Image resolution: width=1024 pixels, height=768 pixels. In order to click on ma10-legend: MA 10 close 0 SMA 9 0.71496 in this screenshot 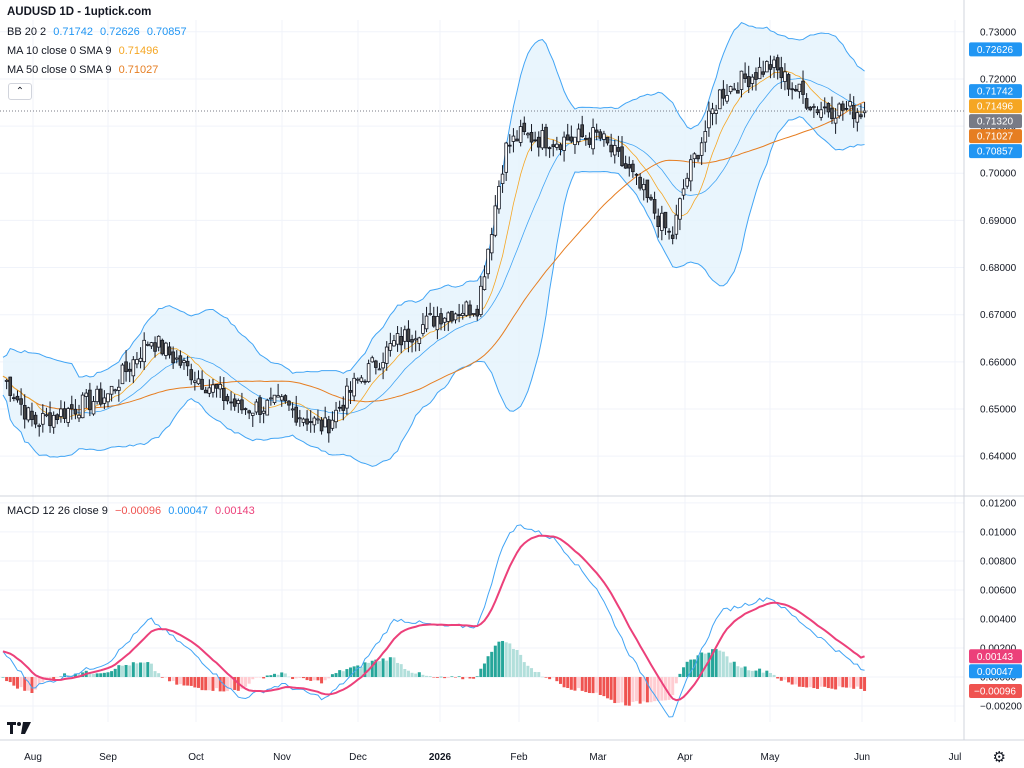, I will do `click(84, 51)`.